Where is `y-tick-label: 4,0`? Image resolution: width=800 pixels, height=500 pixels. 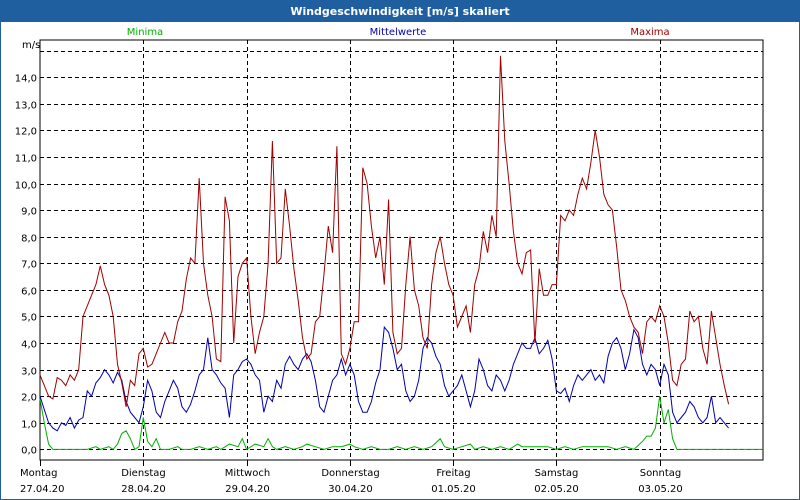
y-tick-label: 4,0 is located at coordinates (29, 345).